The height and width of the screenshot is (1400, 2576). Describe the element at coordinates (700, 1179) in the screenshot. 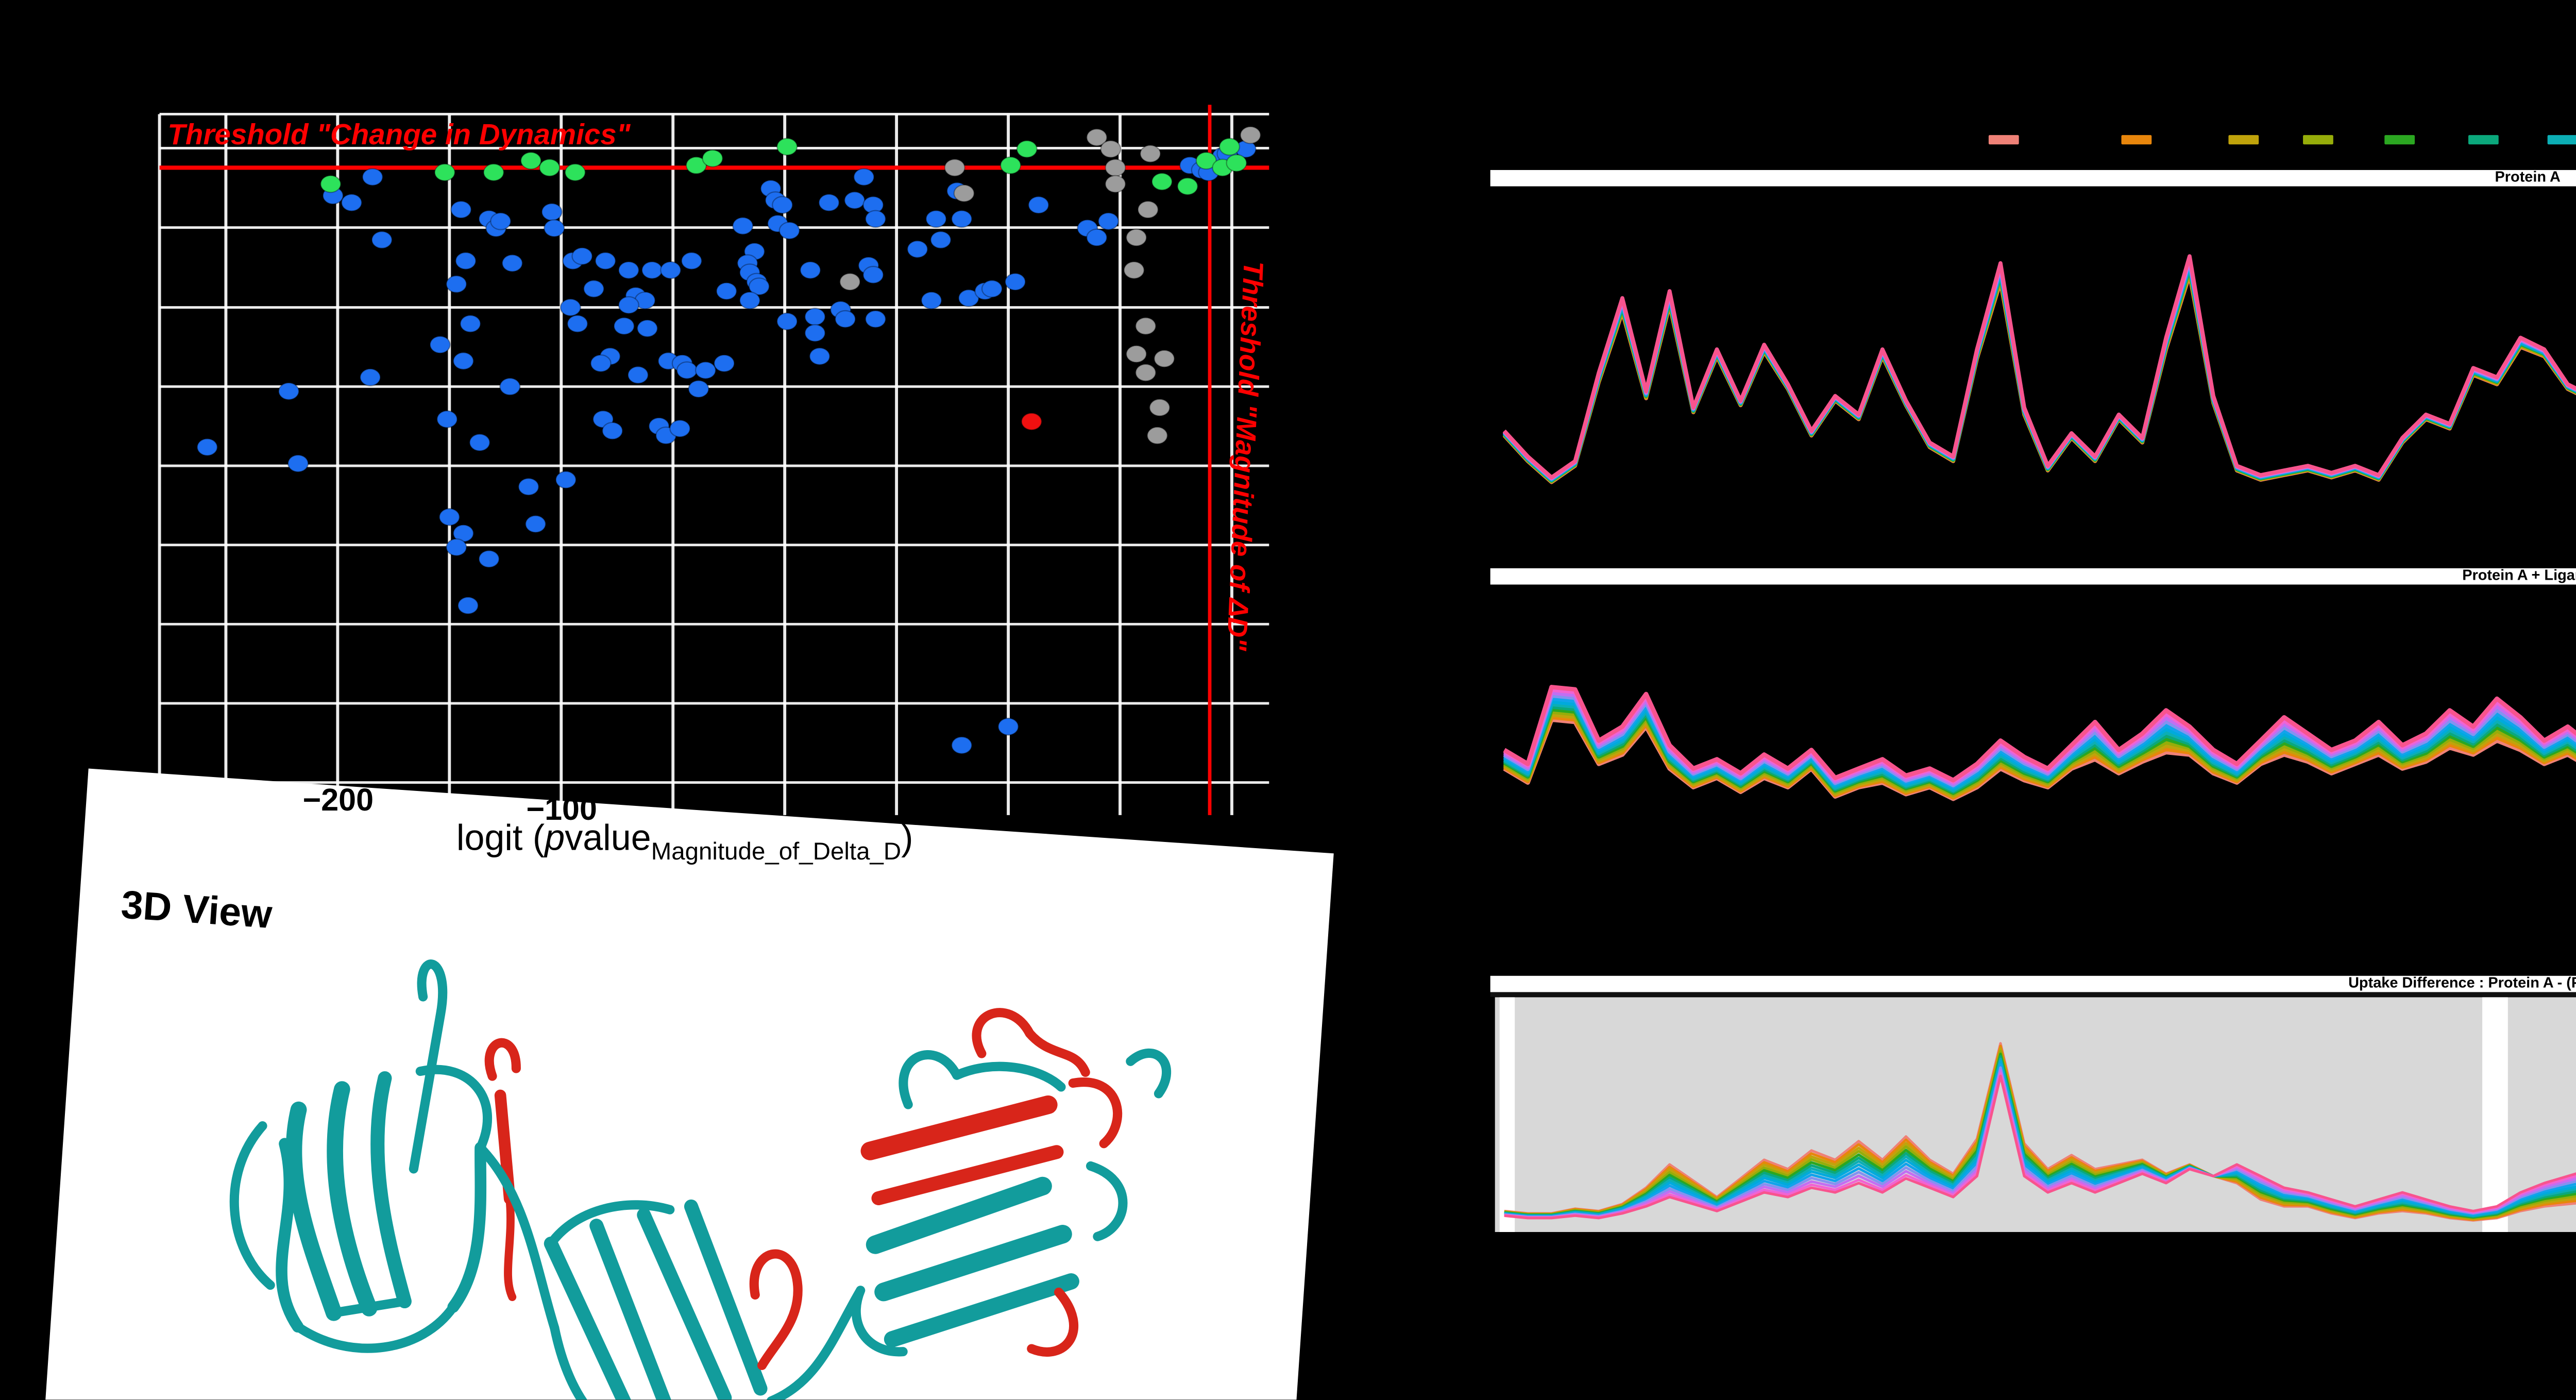

I see `protein-ribbon-graphic` at that location.